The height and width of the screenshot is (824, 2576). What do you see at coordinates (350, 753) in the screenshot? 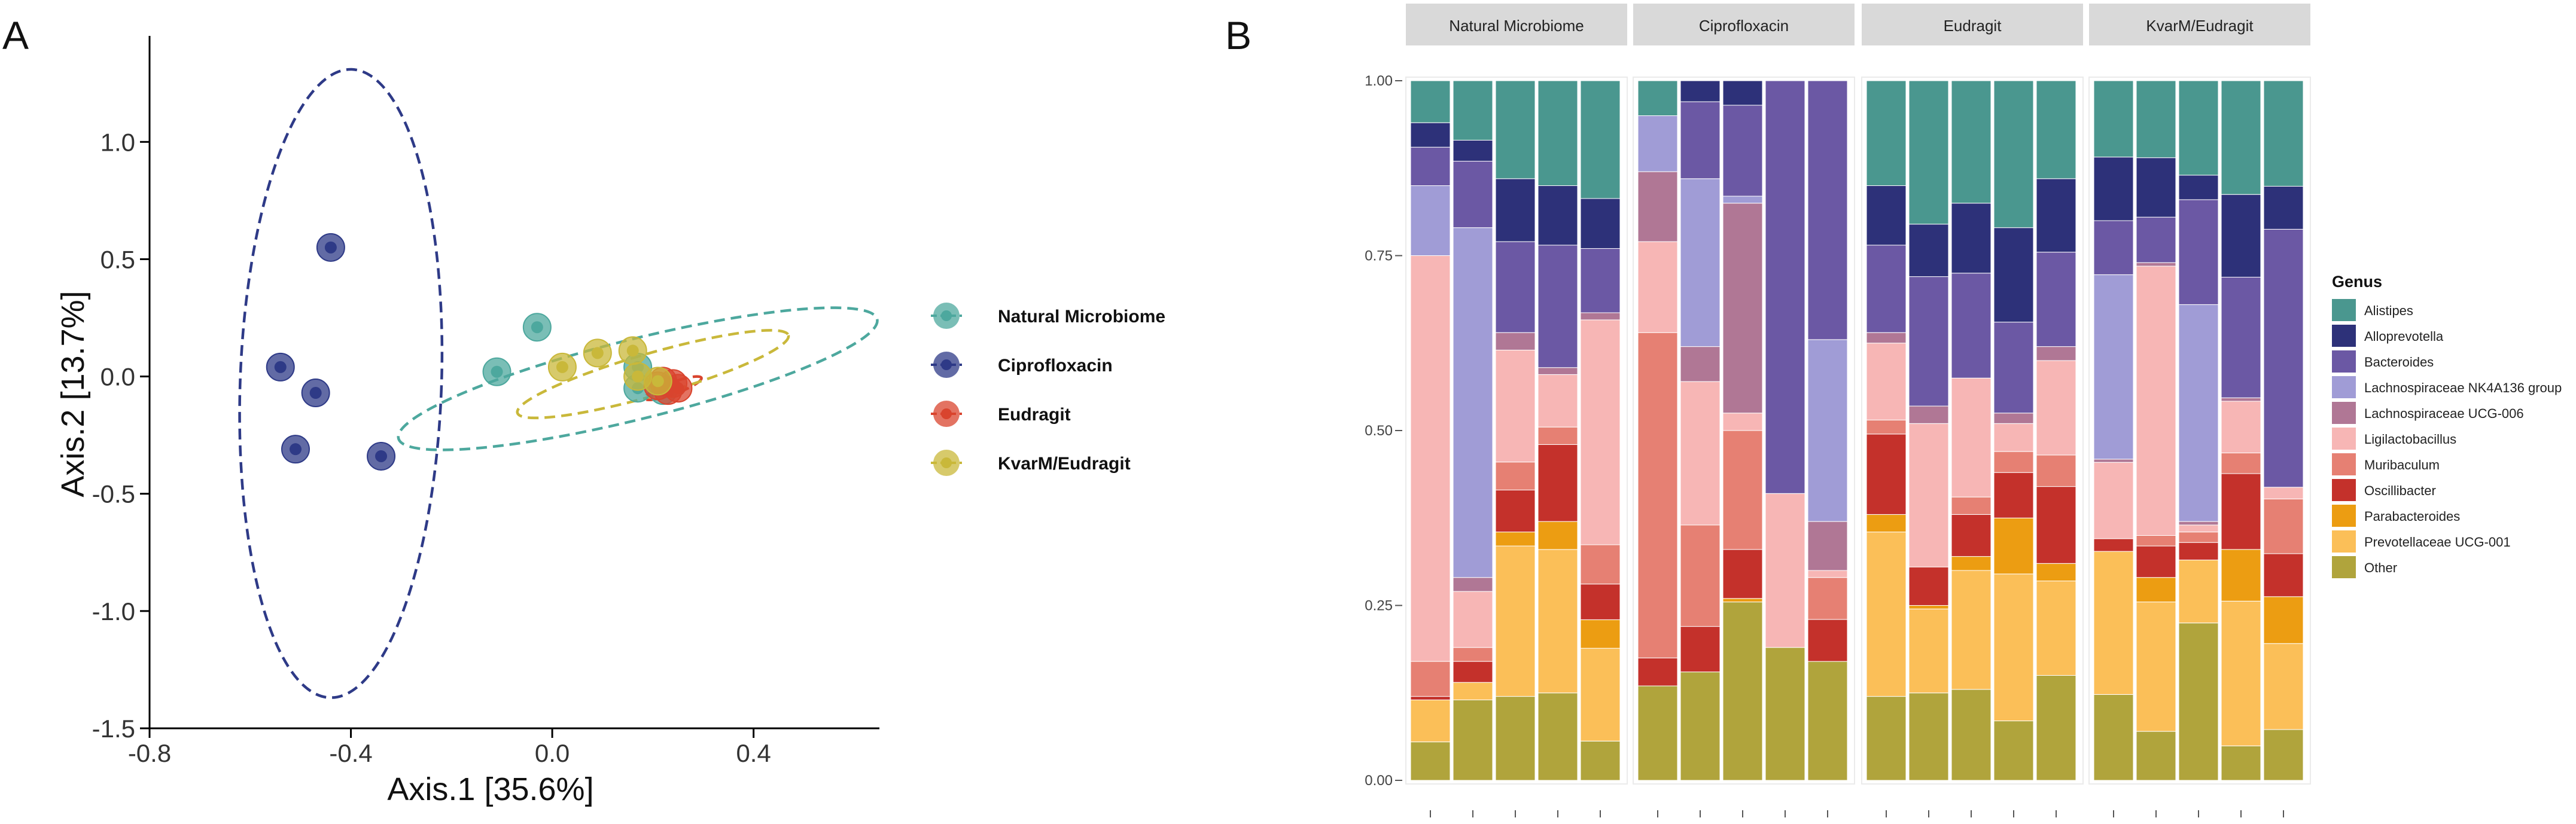
I see `x-tick-label: -0.4` at bounding box center [350, 753].